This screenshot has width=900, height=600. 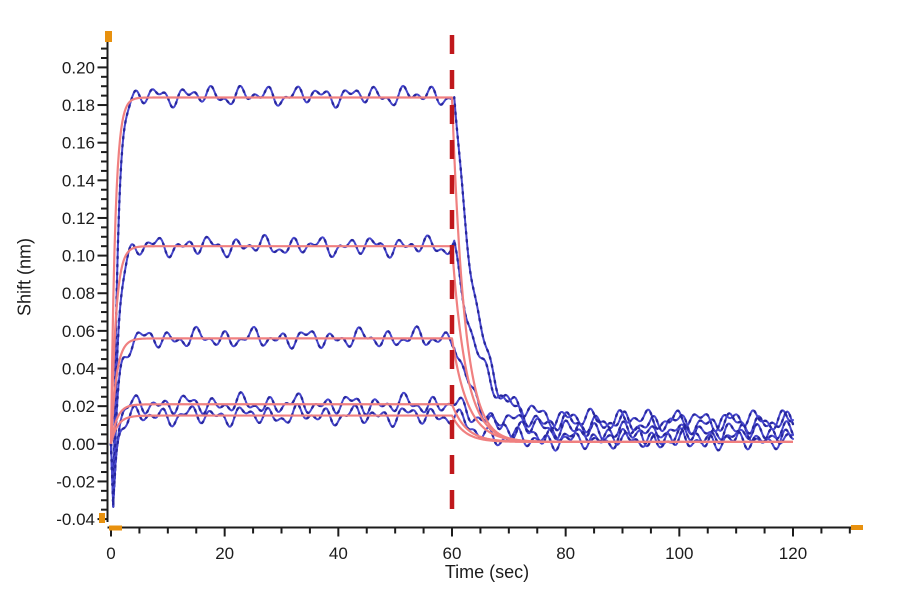 I want to click on y-axis-bottom-cap-icon, so click(x=102, y=518).